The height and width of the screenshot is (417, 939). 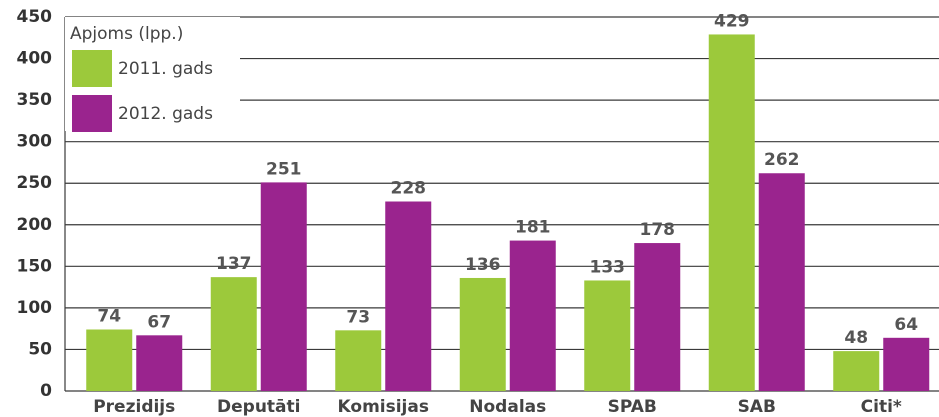 I want to click on y-tick-label: 400, so click(x=35, y=59).